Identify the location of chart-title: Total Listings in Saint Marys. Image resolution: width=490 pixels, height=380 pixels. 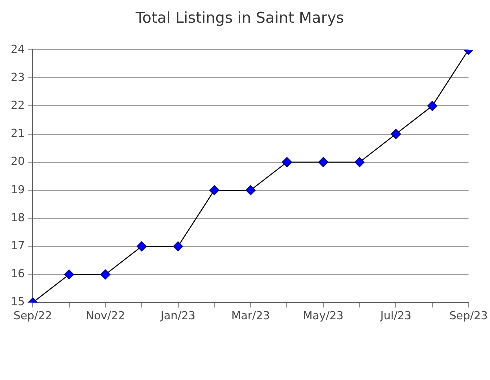
(239, 17).